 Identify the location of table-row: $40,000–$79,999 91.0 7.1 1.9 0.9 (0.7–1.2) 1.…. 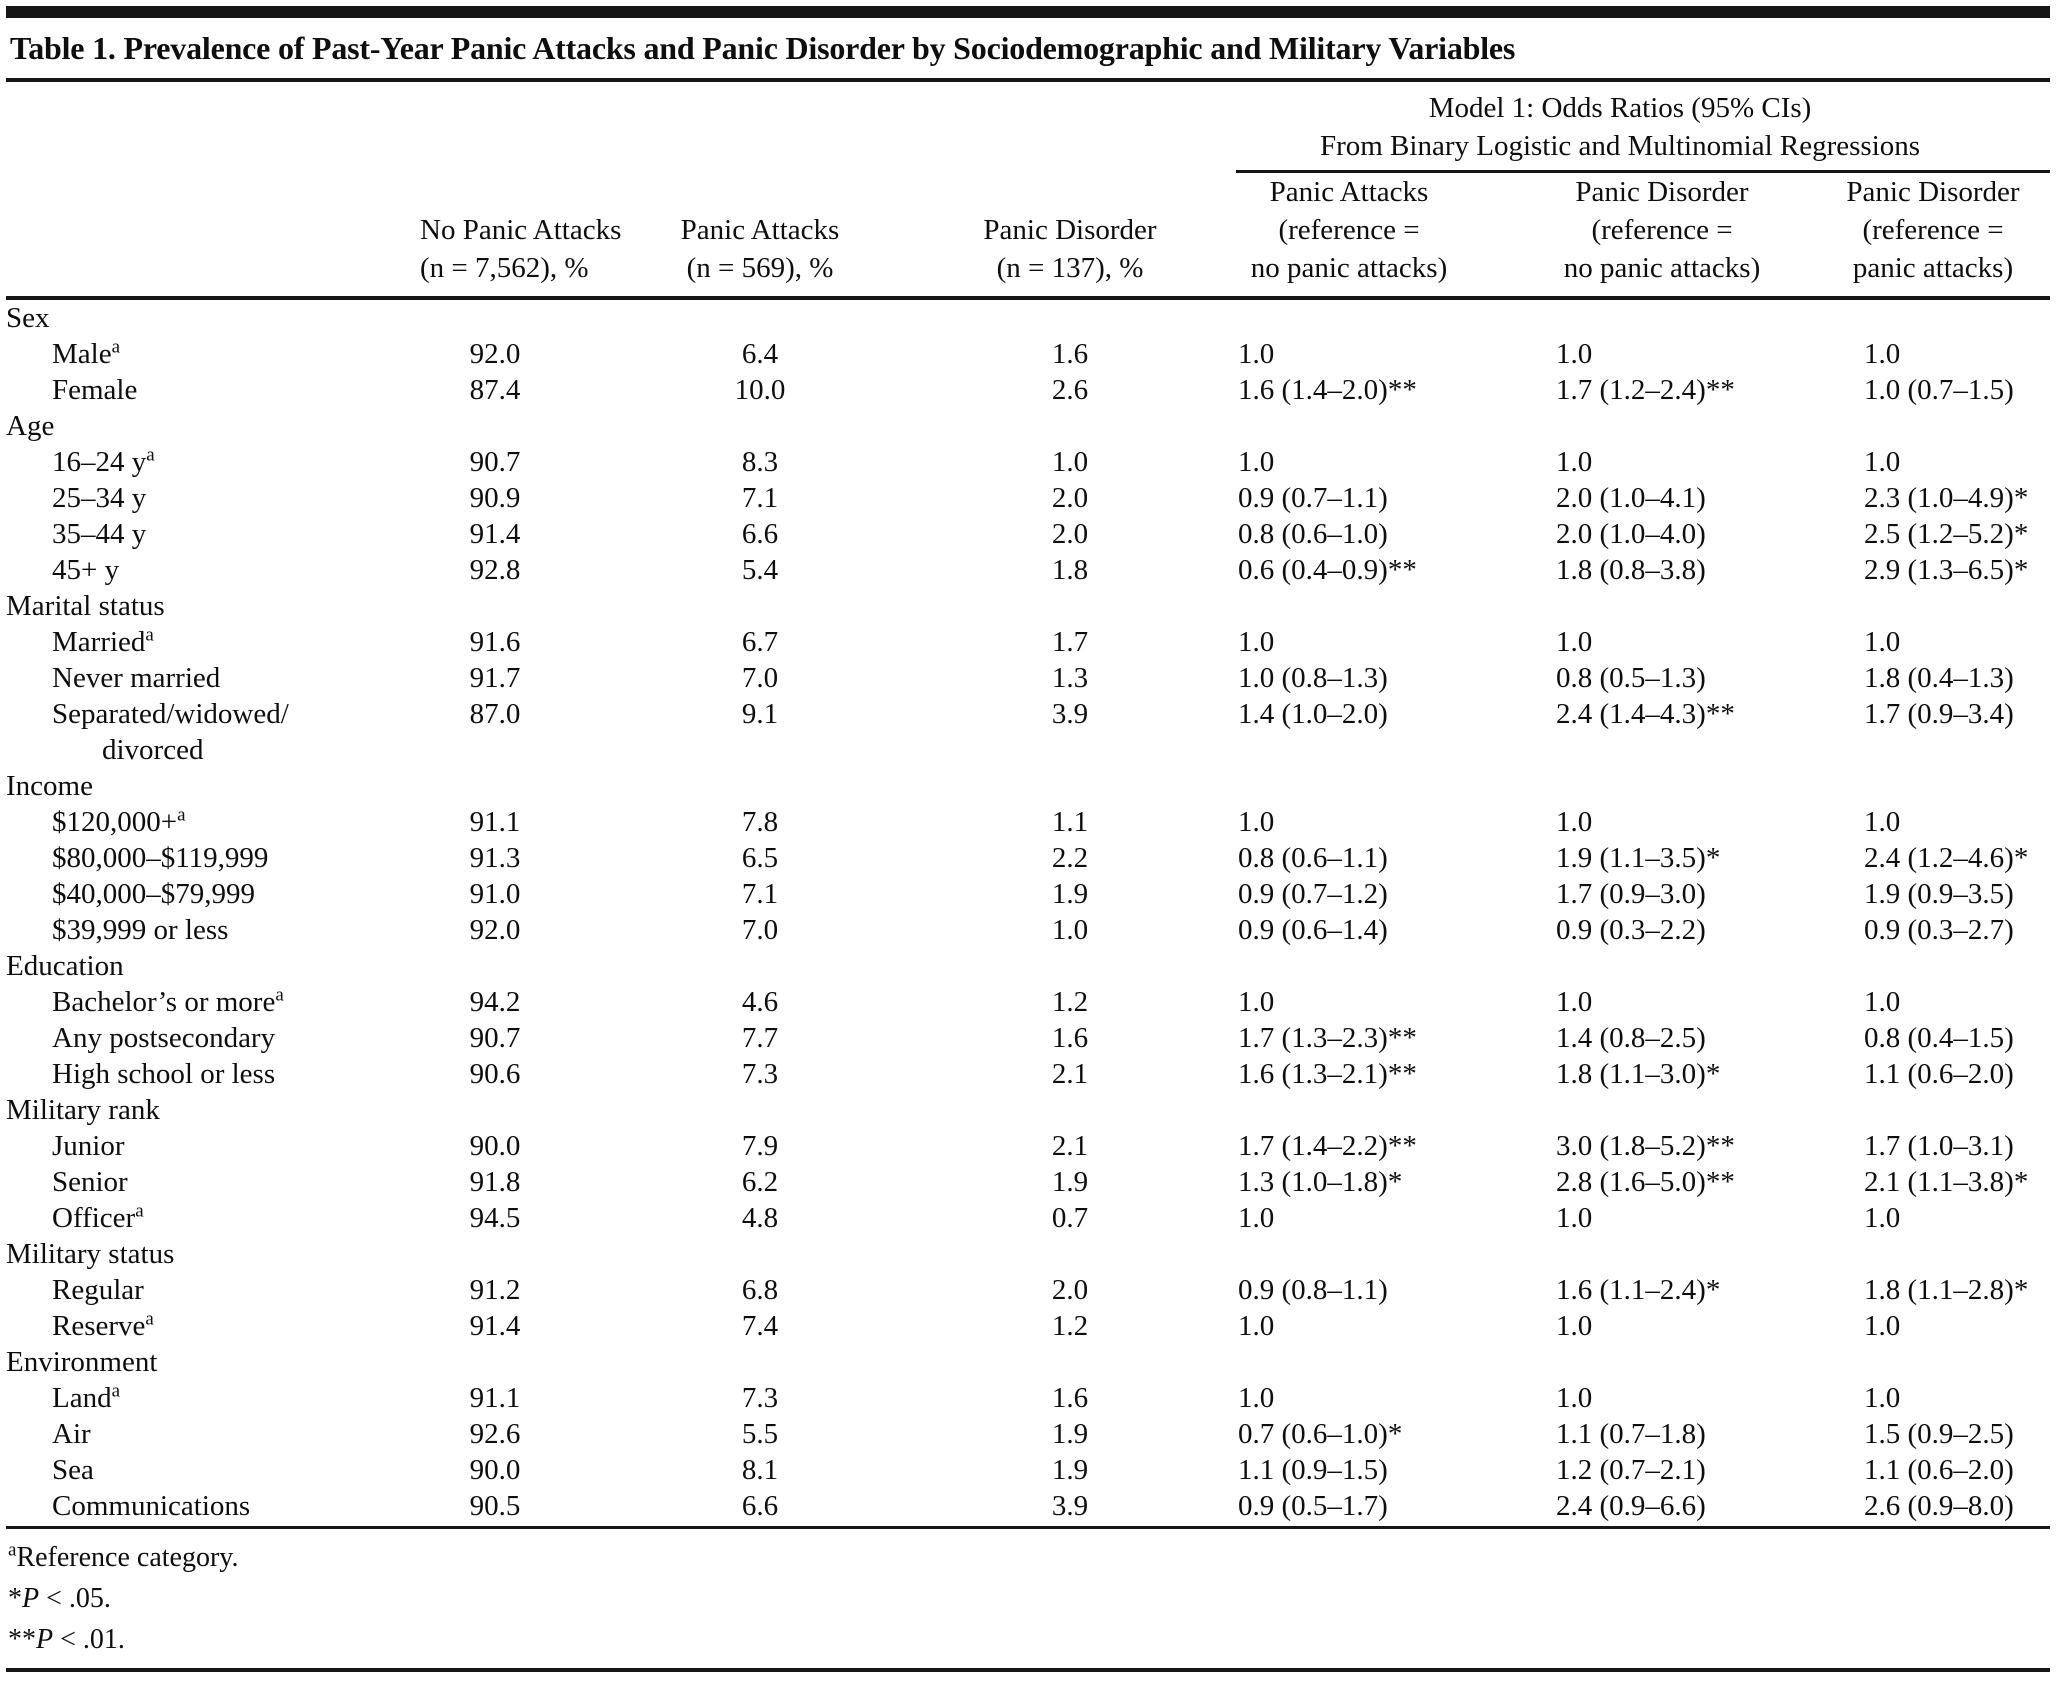
(1028, 894).